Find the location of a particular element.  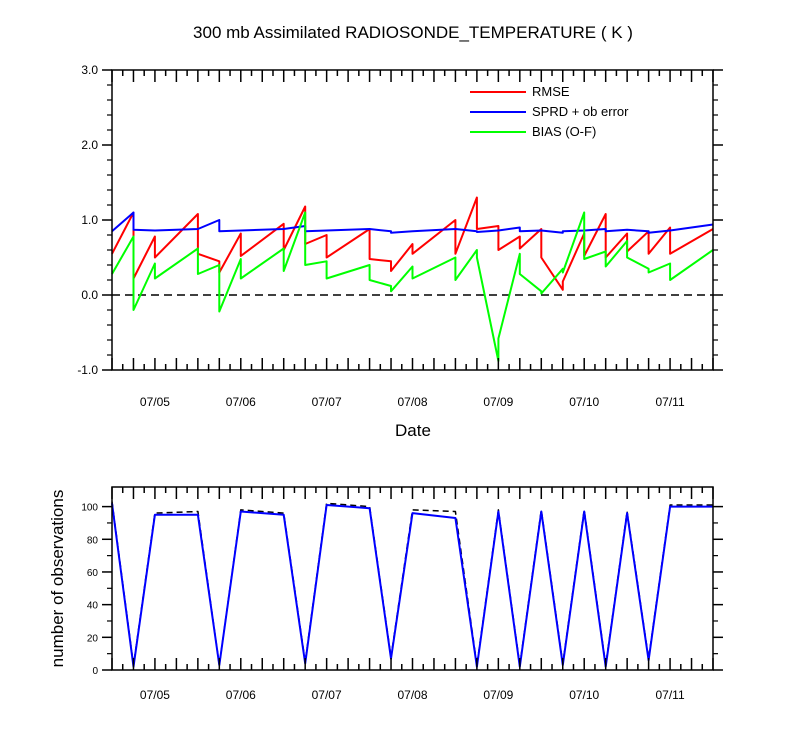

legend-label: SPRD + ob error is located at coordinates (580, 111).